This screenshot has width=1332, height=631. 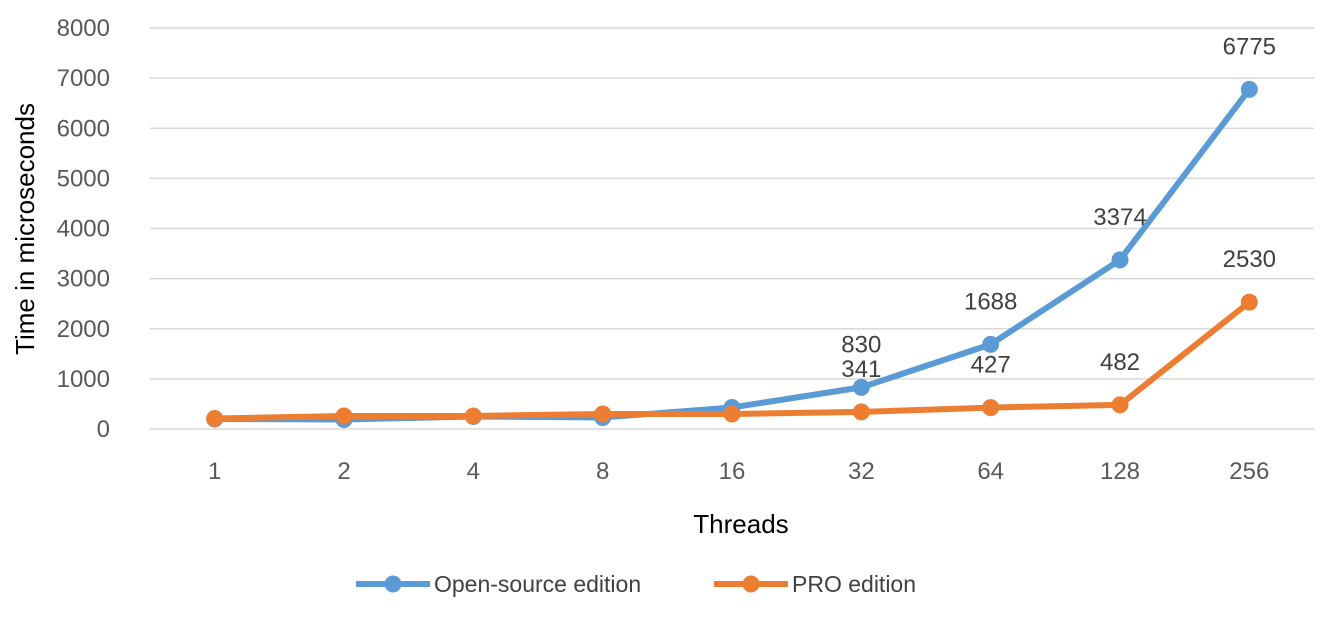 I want to click on y-axis-title: Time in microseconds, so click(x=25, y=229).